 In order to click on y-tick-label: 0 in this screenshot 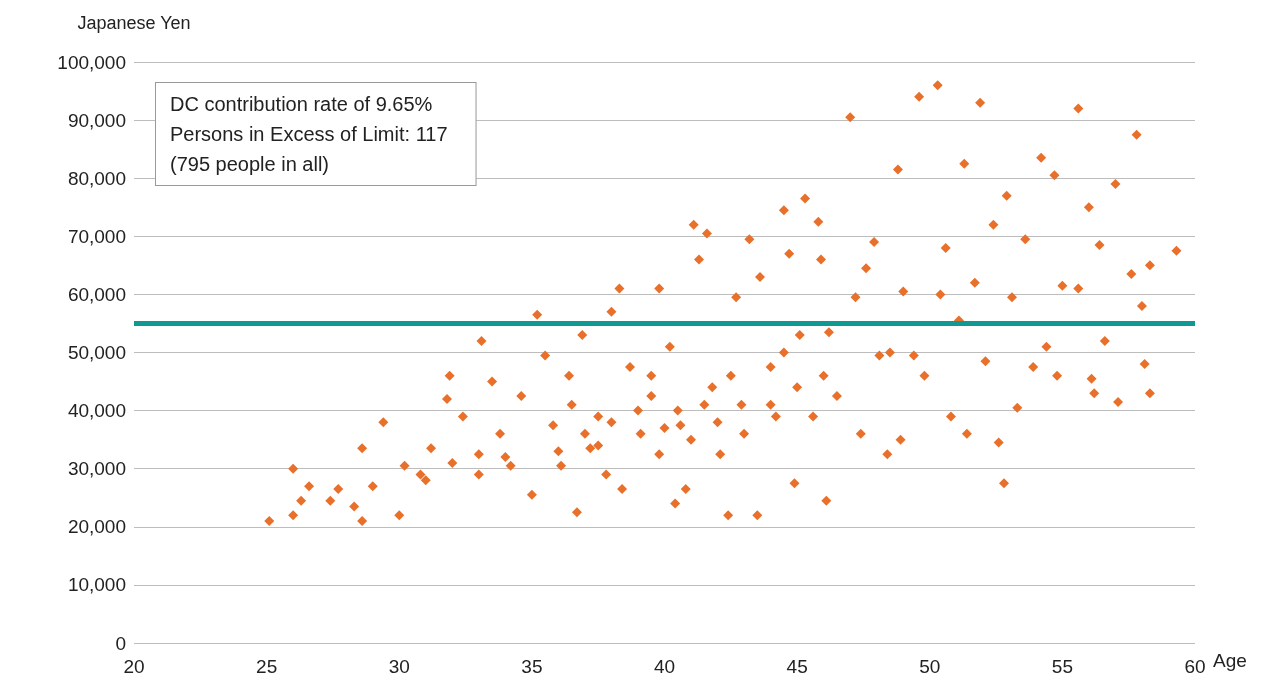, I will do `click(120, 643)`.